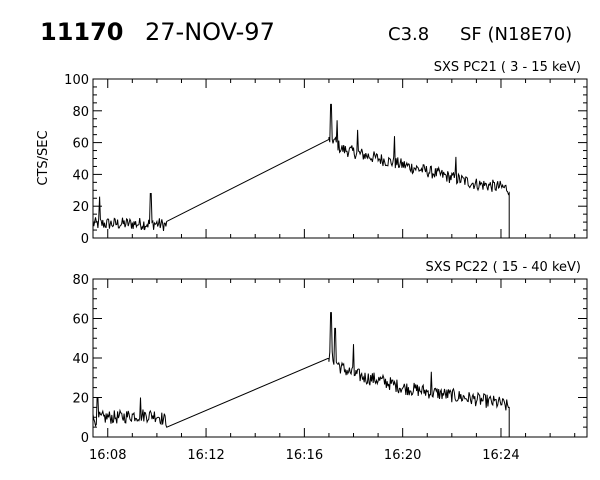  What do you see at coordinates (516, 34) in the screenshot?
I see `flare-location: SF (N18E70)` at bounding box center [516, 34].